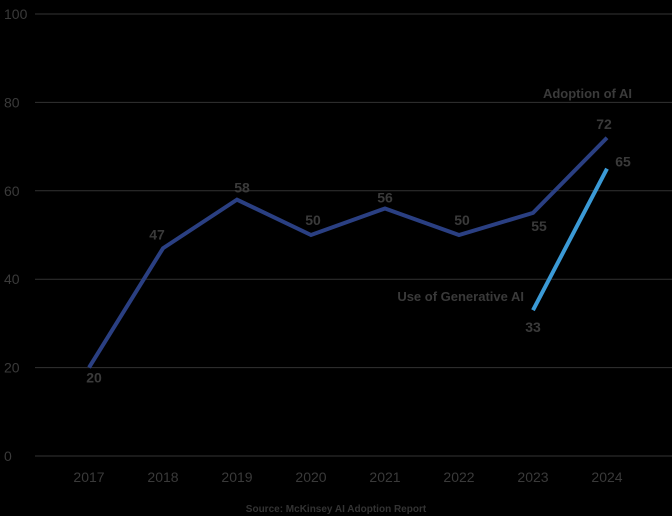 The height and width of the screenshot is (516, 672). I want to click on x-tick-label-2020: 2020, so click(310, 477).